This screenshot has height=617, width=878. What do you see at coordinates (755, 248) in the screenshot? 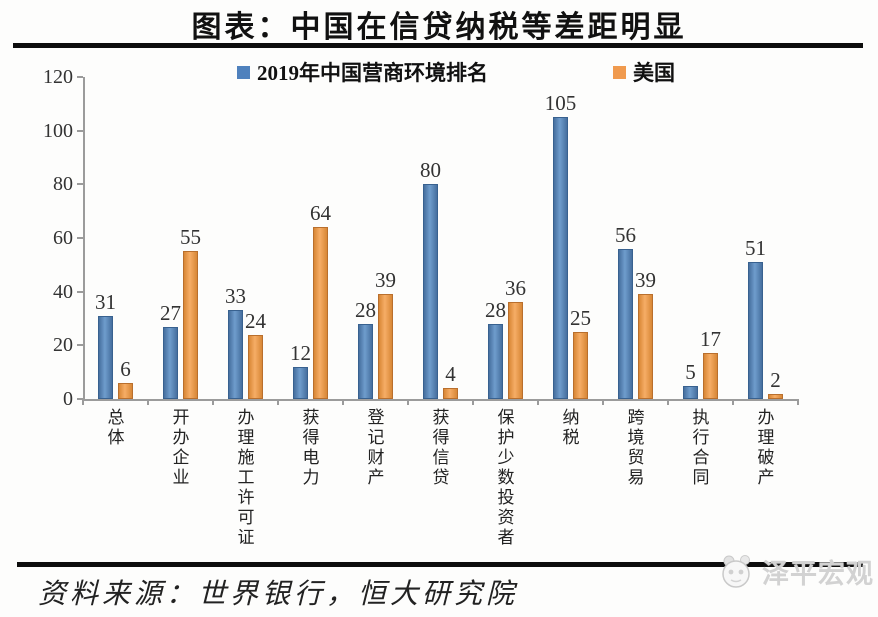
I see `bar-value-label: 51` at bounding box center [755, 248].